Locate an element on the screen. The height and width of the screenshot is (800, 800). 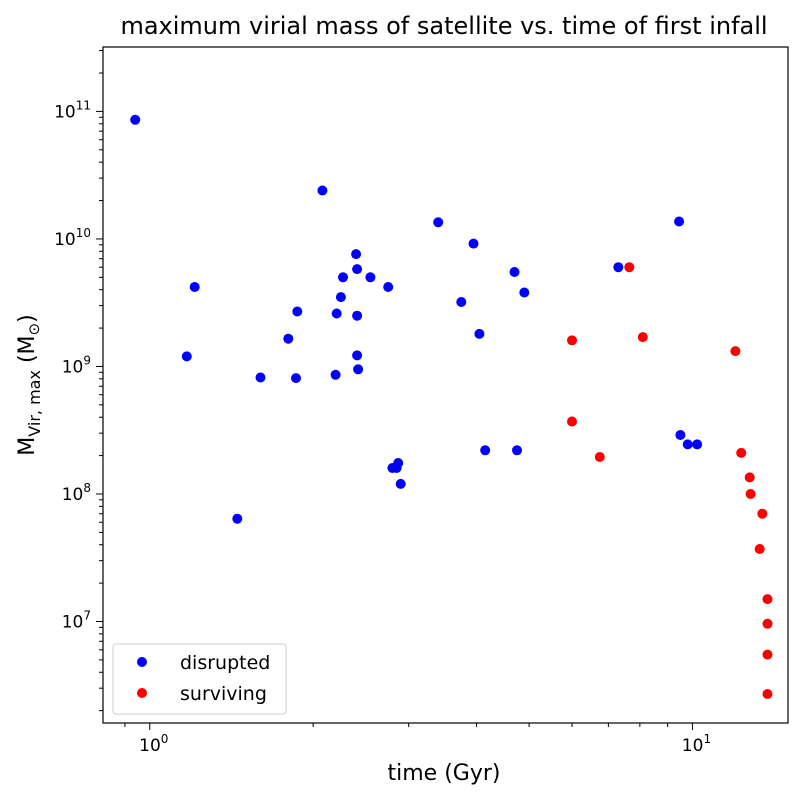
y-tick-label: 10⁷ is located at coordinates (76, 621).